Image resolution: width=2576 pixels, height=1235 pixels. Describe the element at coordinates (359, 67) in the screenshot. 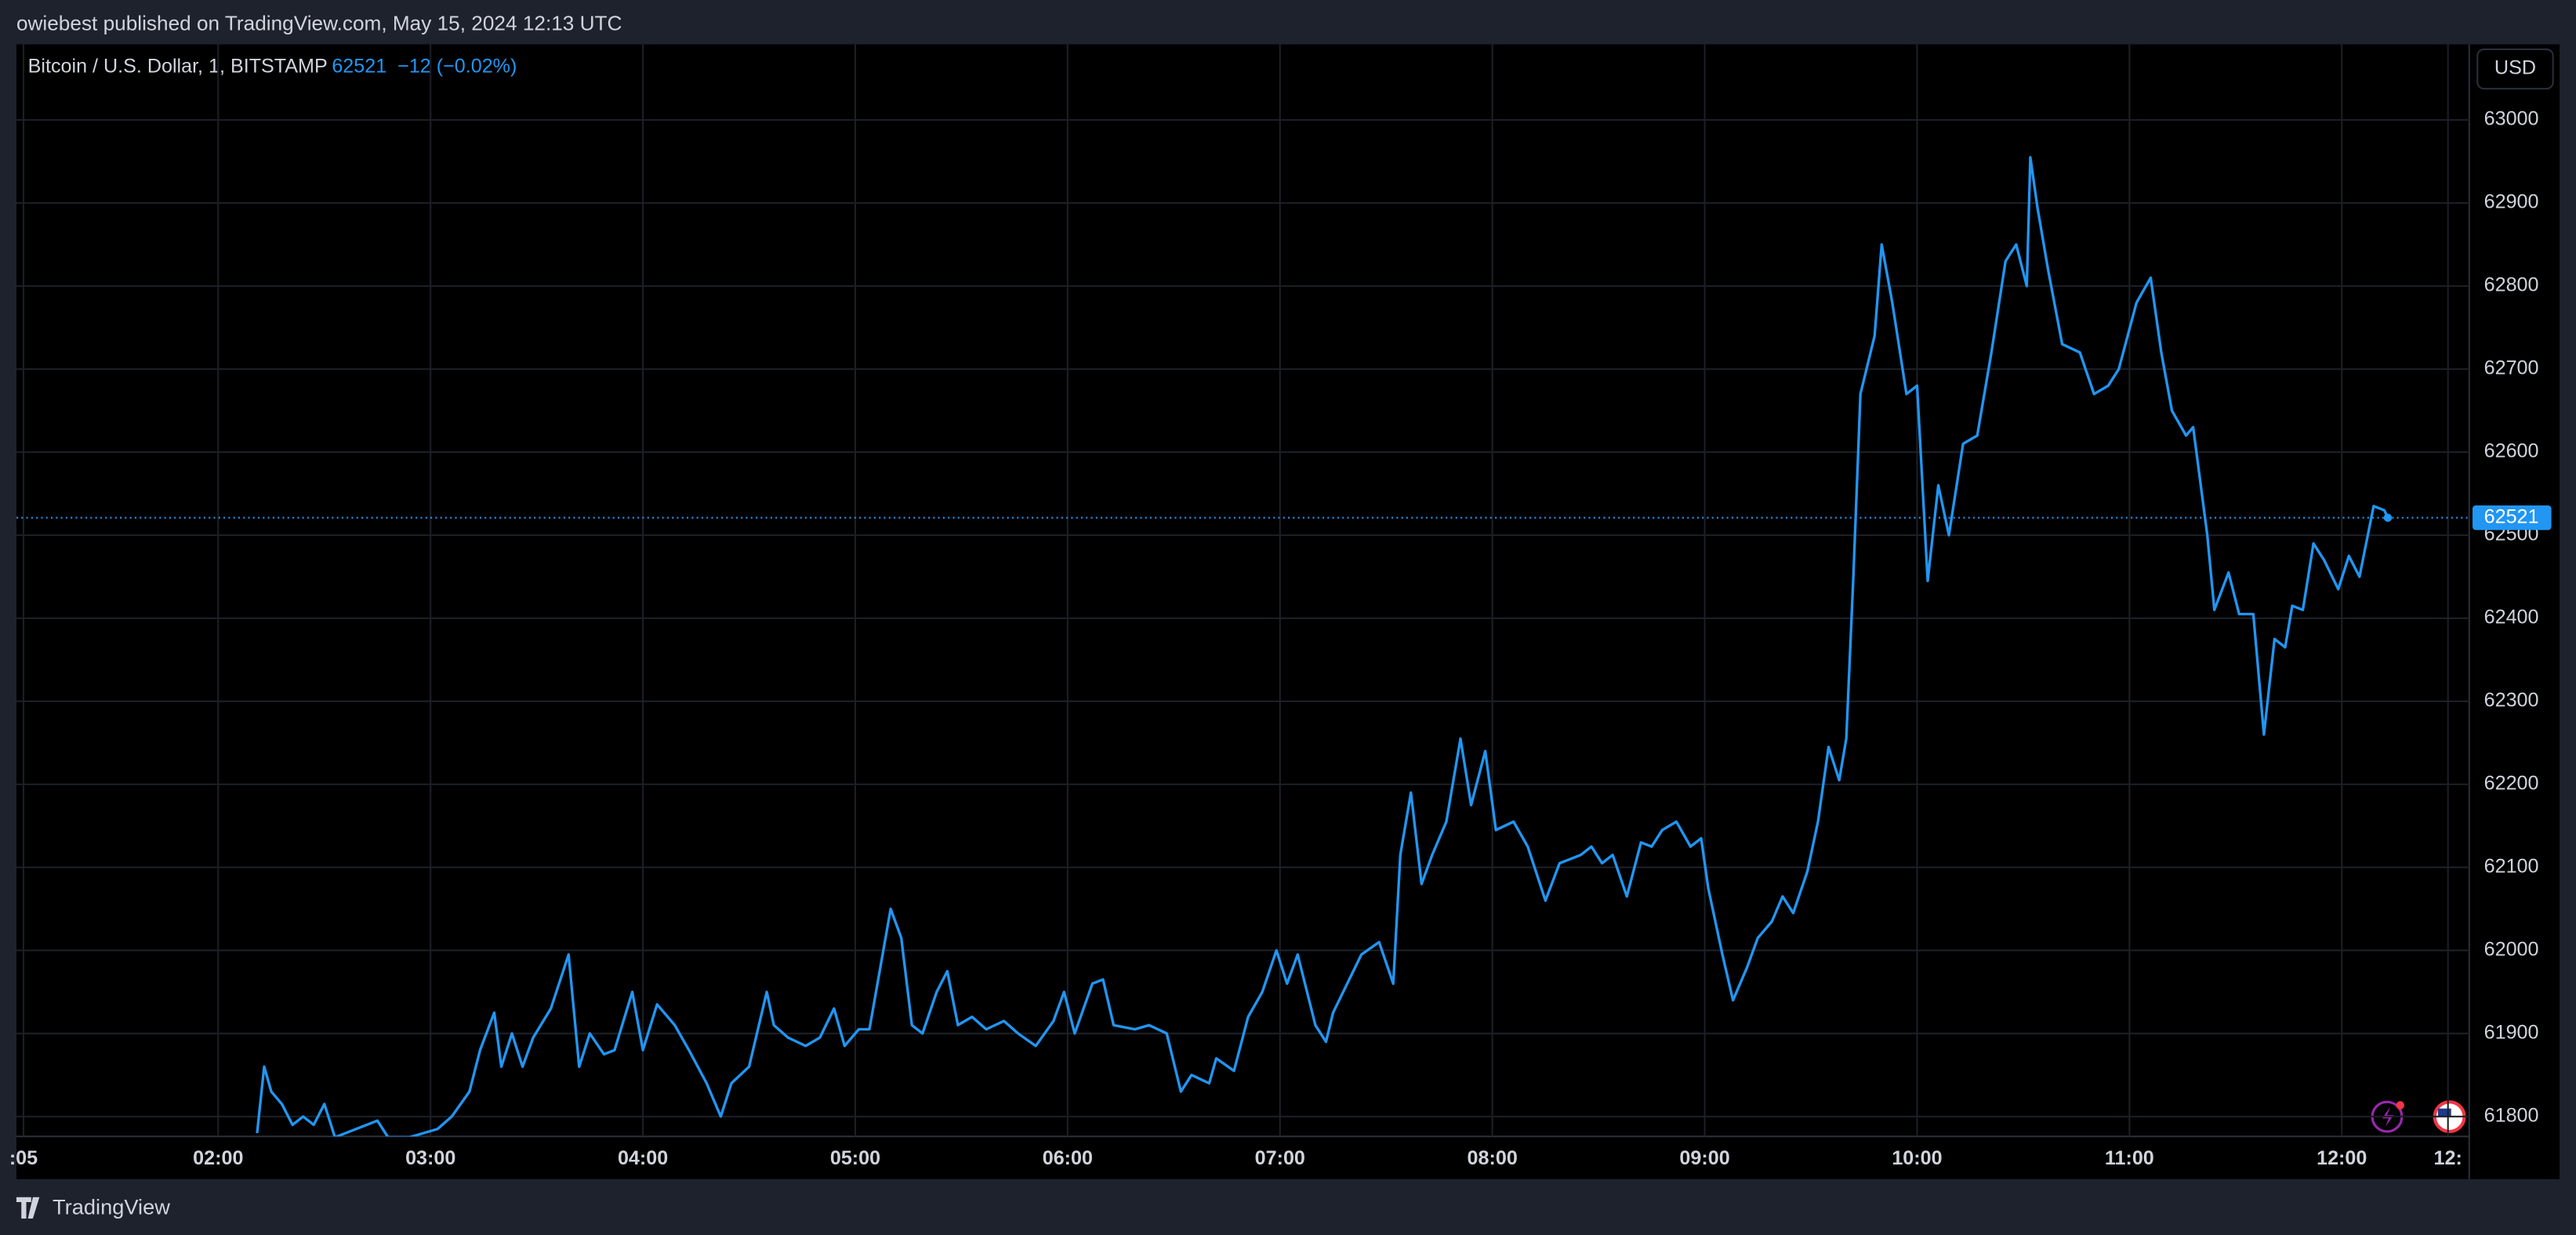

I see `legend-price: 62521` at that location.